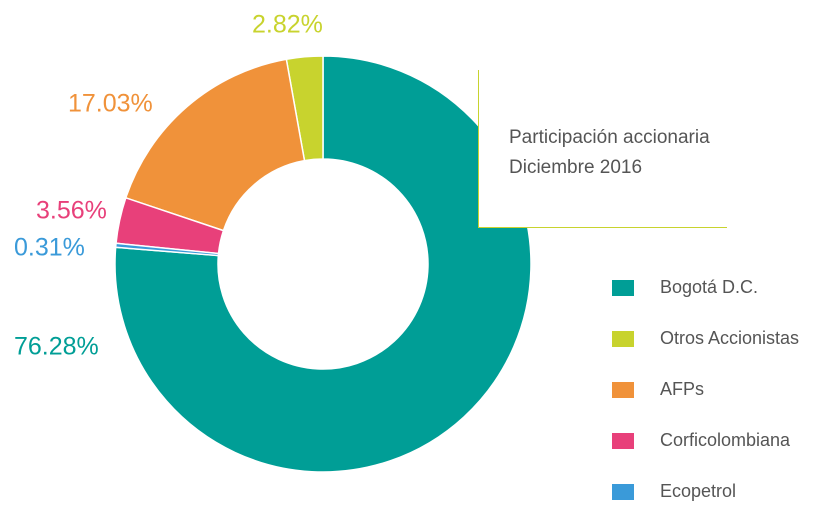 This screenshot has height=508, width=834. Describe the element at coordinates (49, 248) in the screenshot. I see `data-label: 0.31%` at that location.